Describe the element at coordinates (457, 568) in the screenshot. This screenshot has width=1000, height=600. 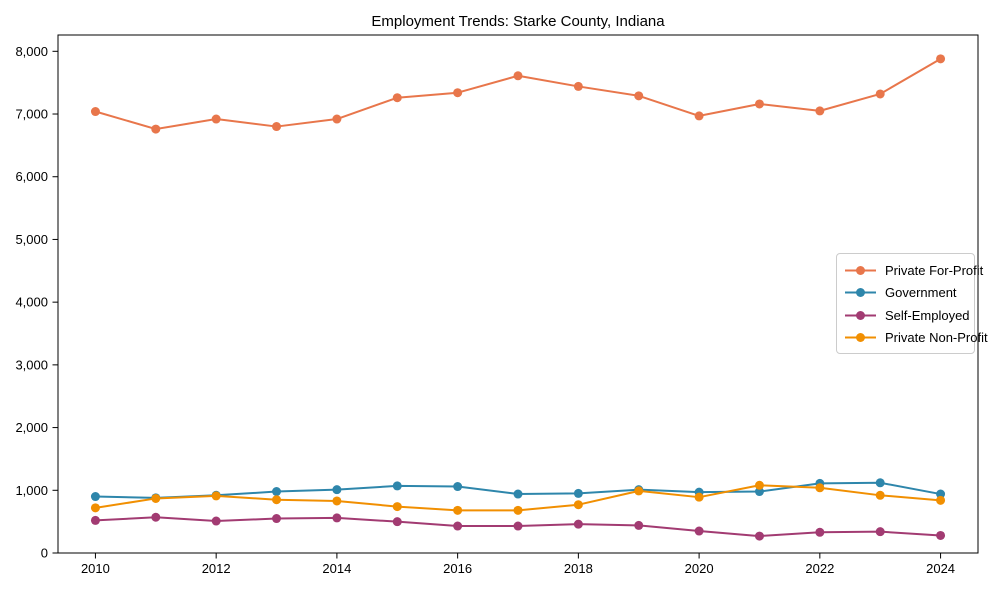
I see `x-axis-tick-label: 2016` at that location.